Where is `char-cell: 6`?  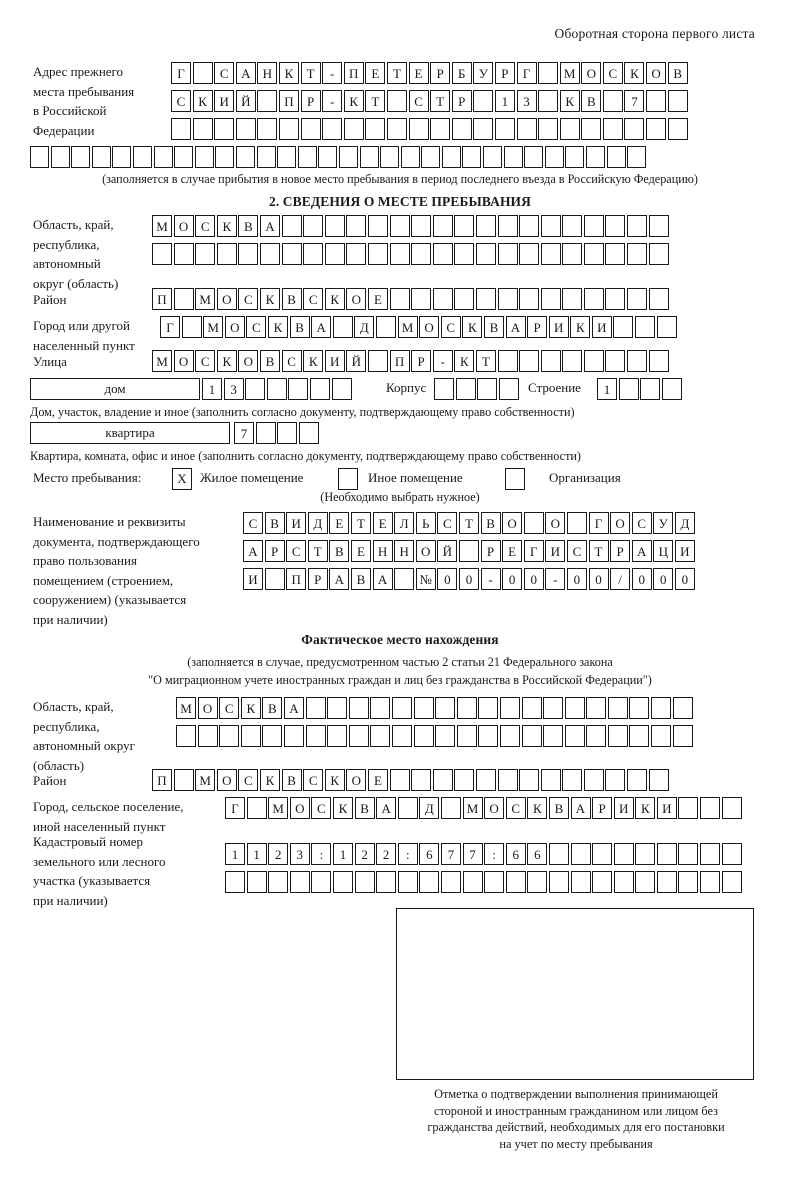
char-cell: 6 is located at coordinates (429, 854).